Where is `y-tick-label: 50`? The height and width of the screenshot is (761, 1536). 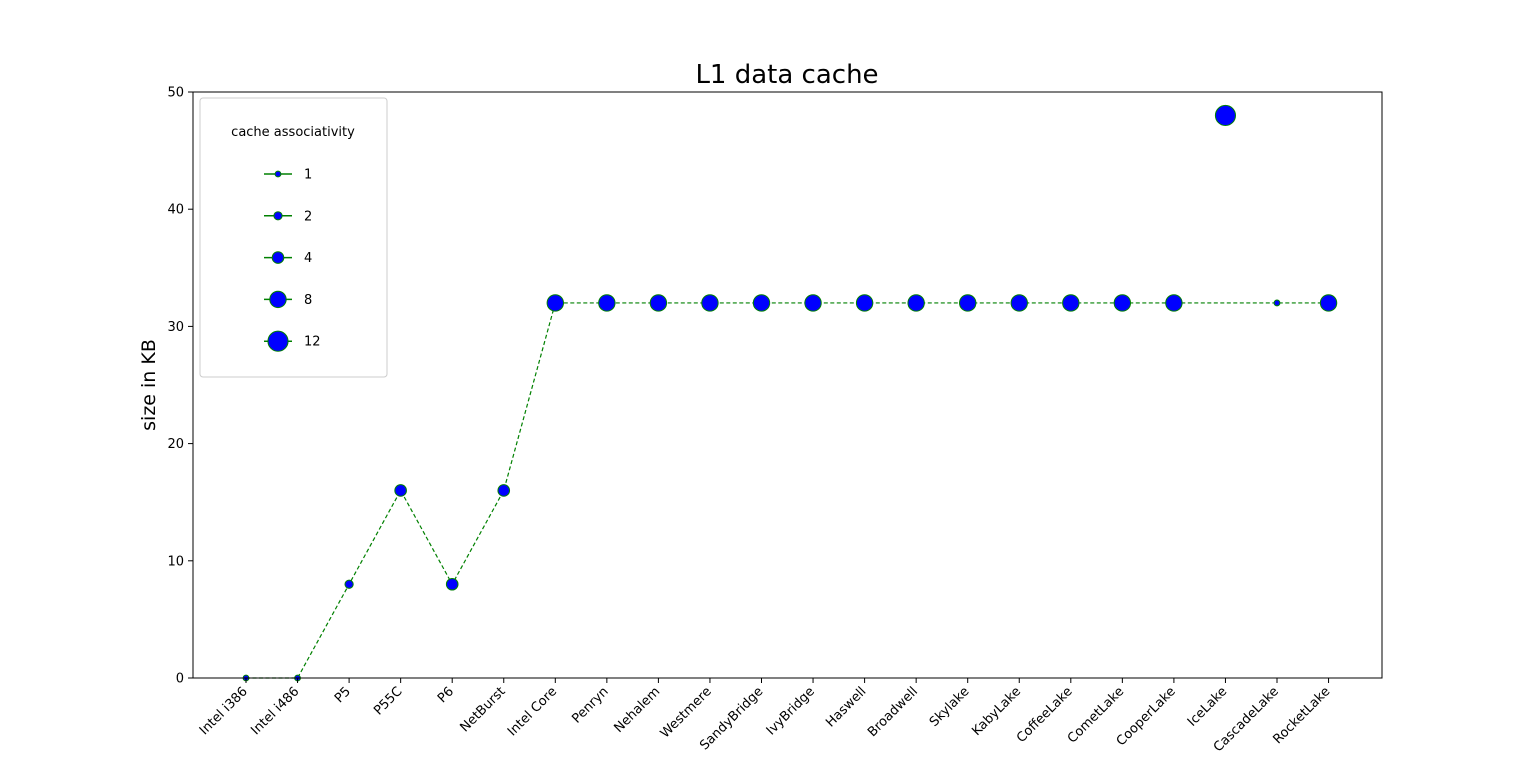
y-tick-label: 50 is located at coordinates (175, 93).